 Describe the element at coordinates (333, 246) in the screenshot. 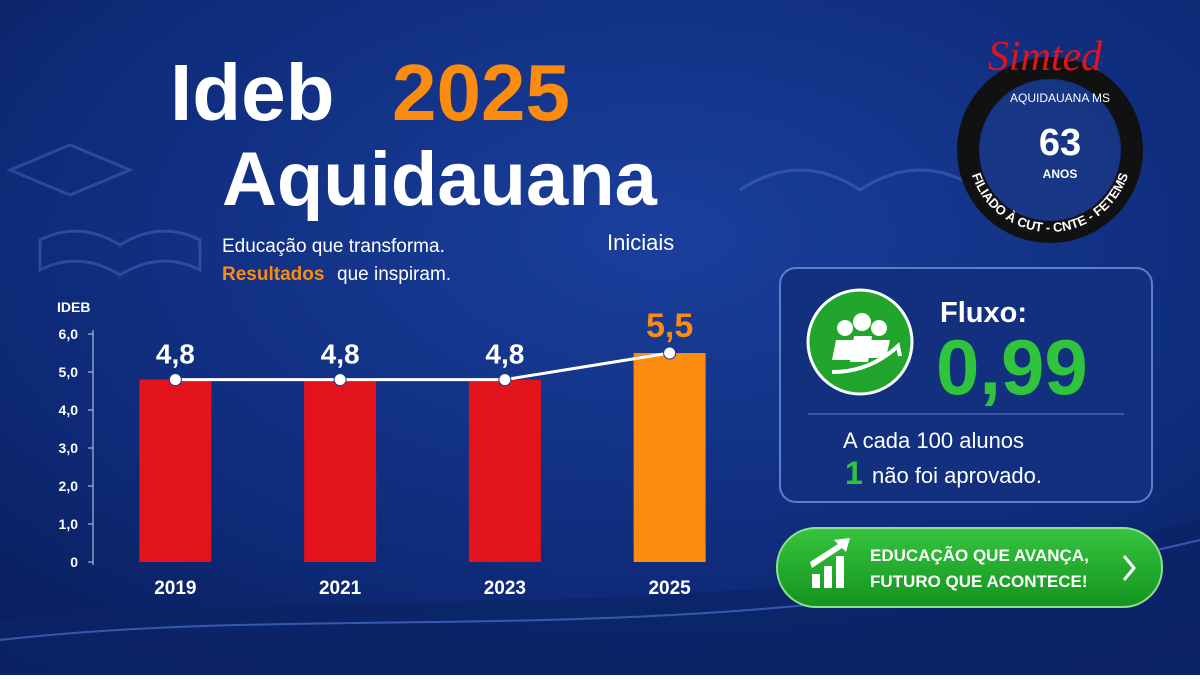

I see `tagline: Educação que transforma.` at that location.